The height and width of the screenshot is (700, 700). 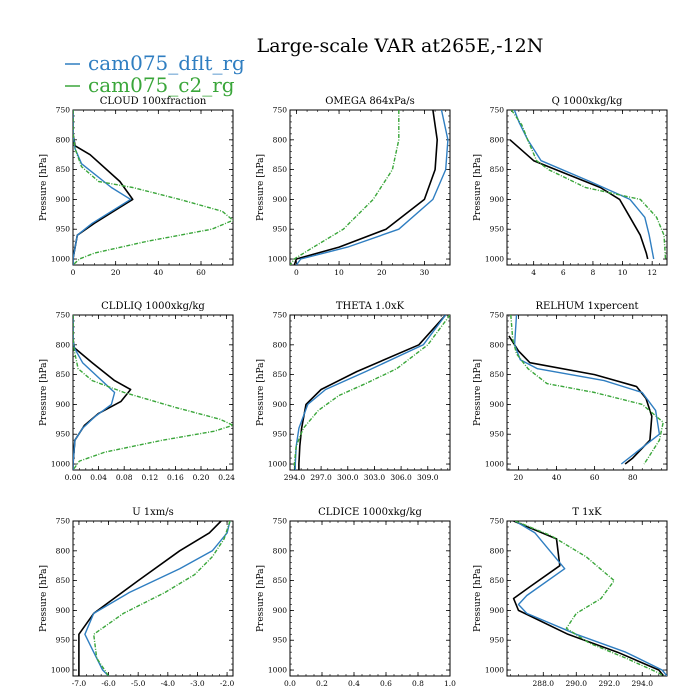 What do you see at coordinates (227, 683) in the screenshot?
I see `x-tick-label: -2.0` at bounding box center [227, 683].